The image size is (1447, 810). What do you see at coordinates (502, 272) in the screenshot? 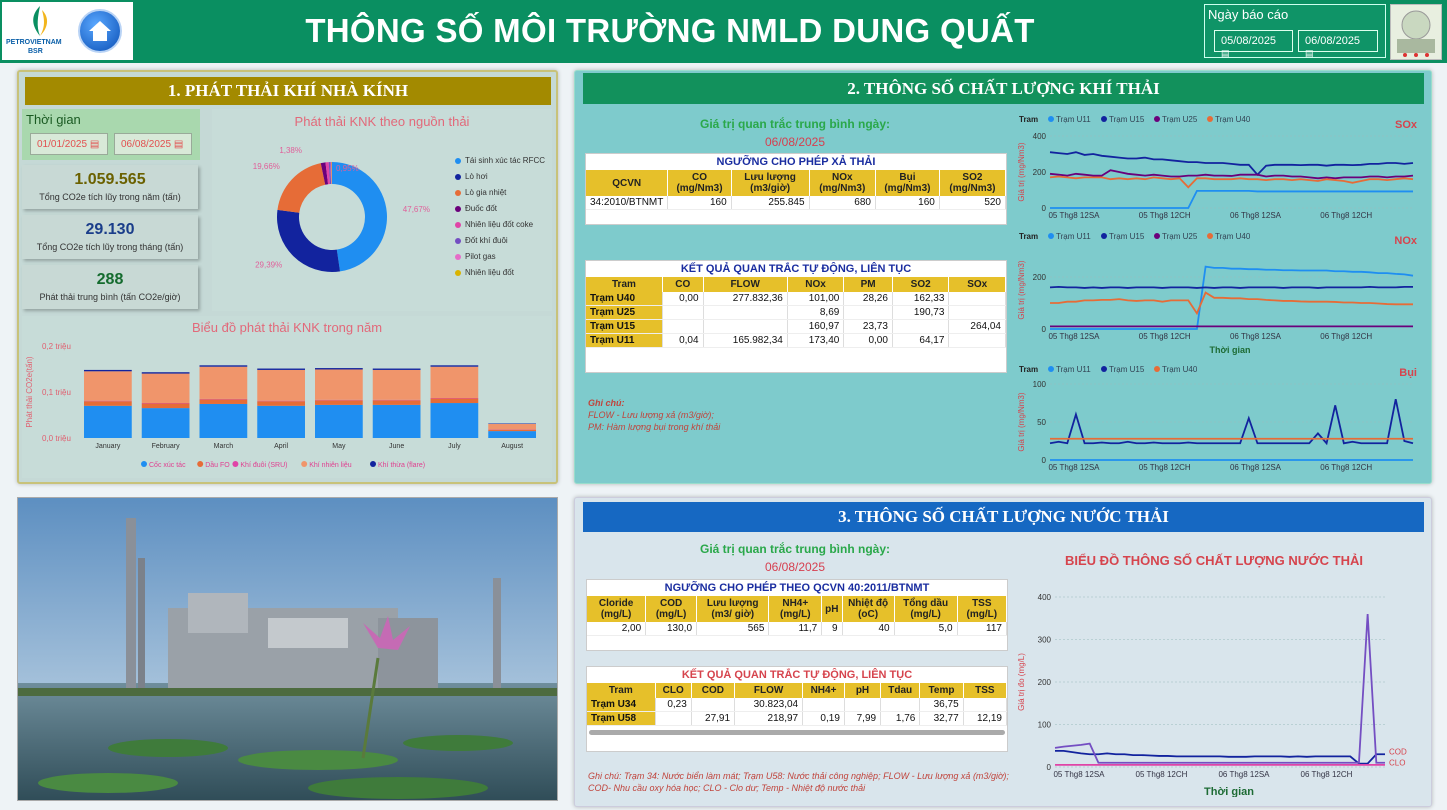
I see `legend-item: Nhiên liệu đốt` at bounding box center [502, 272].